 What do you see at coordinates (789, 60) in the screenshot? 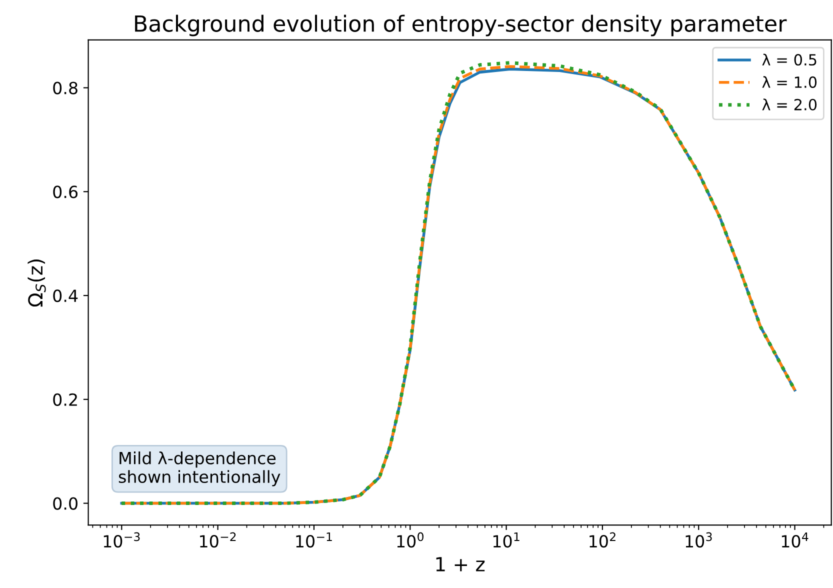
I see `legend-label: λ = 0.5` at bounding box center [789, 60].